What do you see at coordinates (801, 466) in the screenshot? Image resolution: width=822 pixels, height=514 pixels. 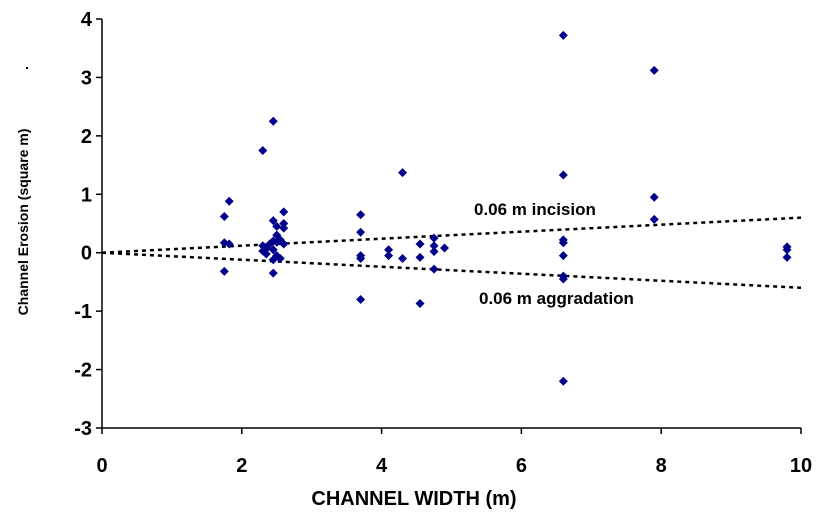 I see `x-tick-label: 10` at bounding box center [801, 466].